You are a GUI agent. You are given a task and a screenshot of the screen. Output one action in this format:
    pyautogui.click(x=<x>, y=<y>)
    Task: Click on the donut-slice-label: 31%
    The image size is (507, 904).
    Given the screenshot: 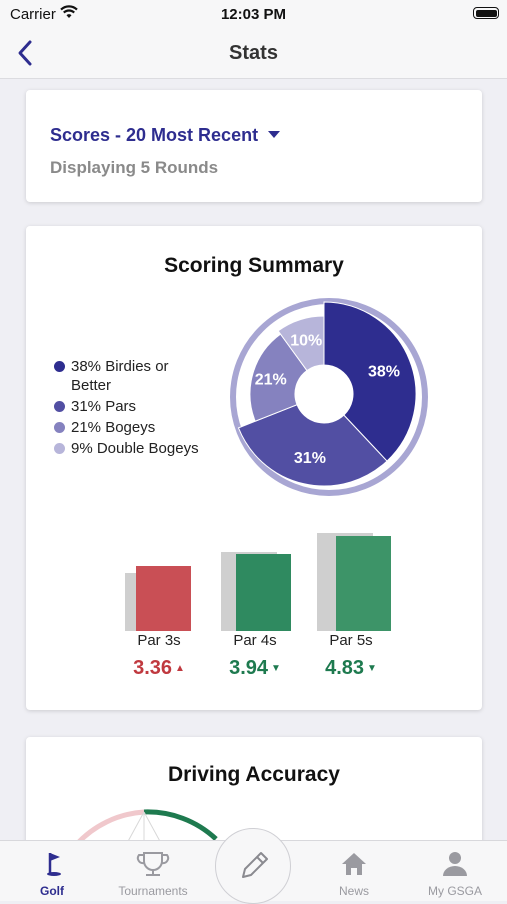 What is the action you would take?
    pyautogui.click(x=310, y=458)
    